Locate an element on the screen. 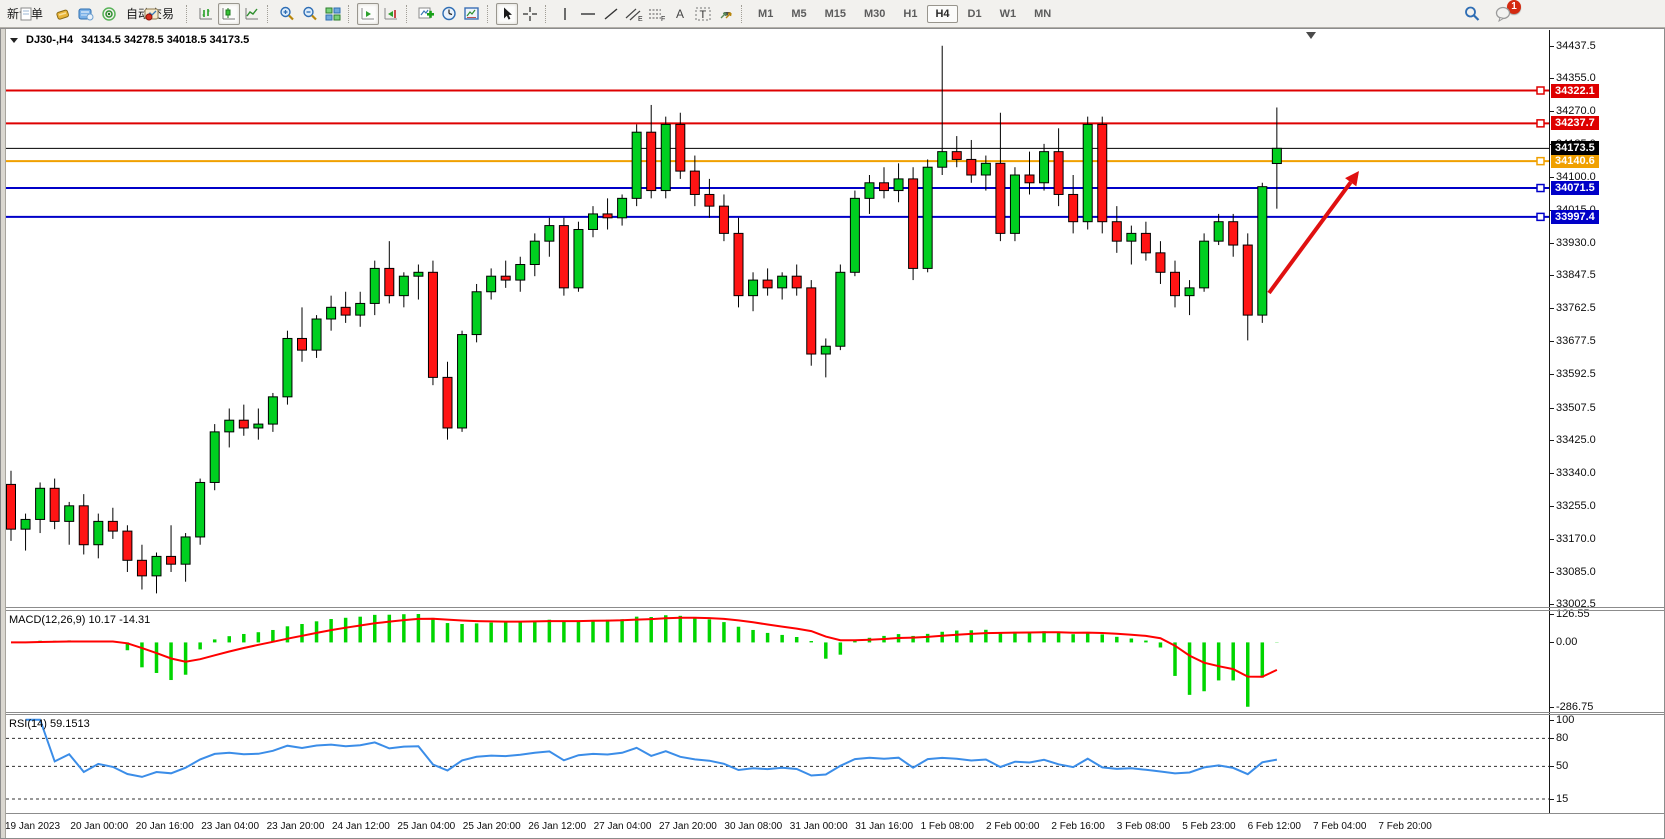  vertical-line-button is located at coordinates (565, 14).